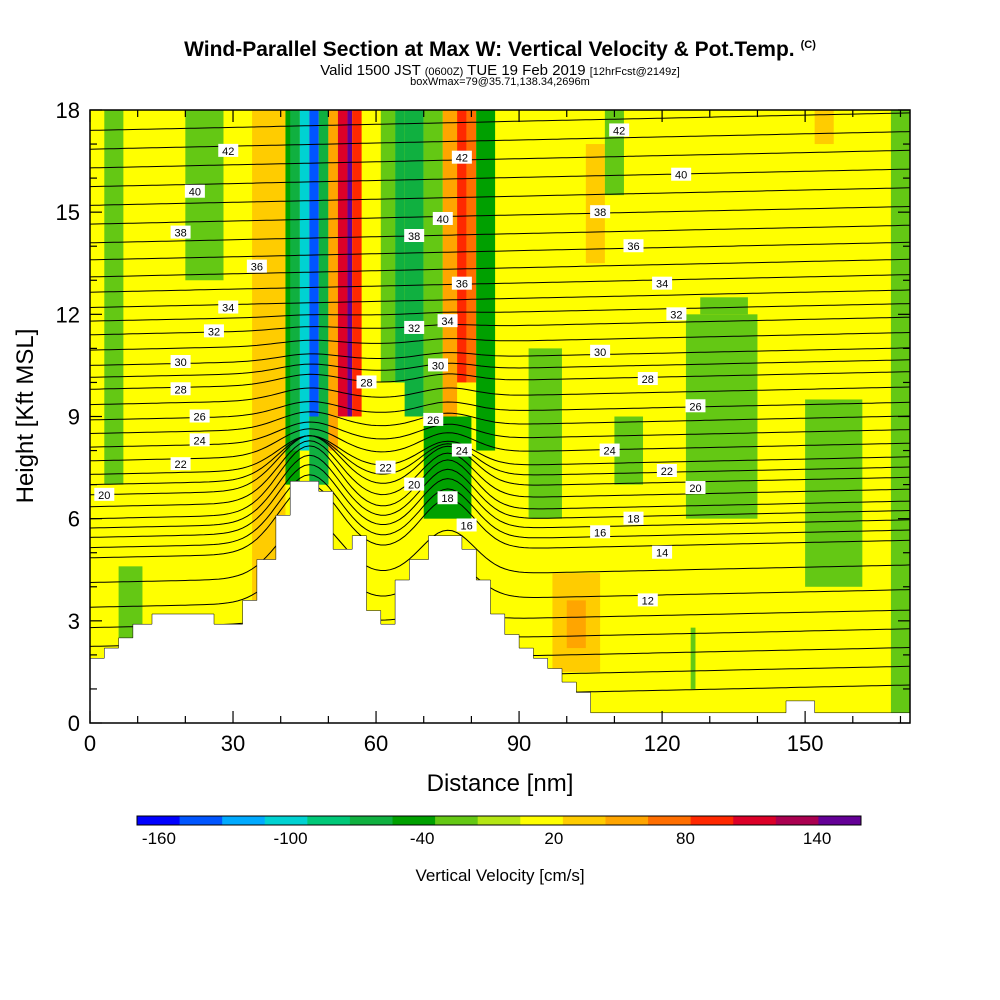 The height and width of the screenshot is (1000, 1000). I want to click on forecast-info: [12hrFcst@2149z], so click(634, 72).